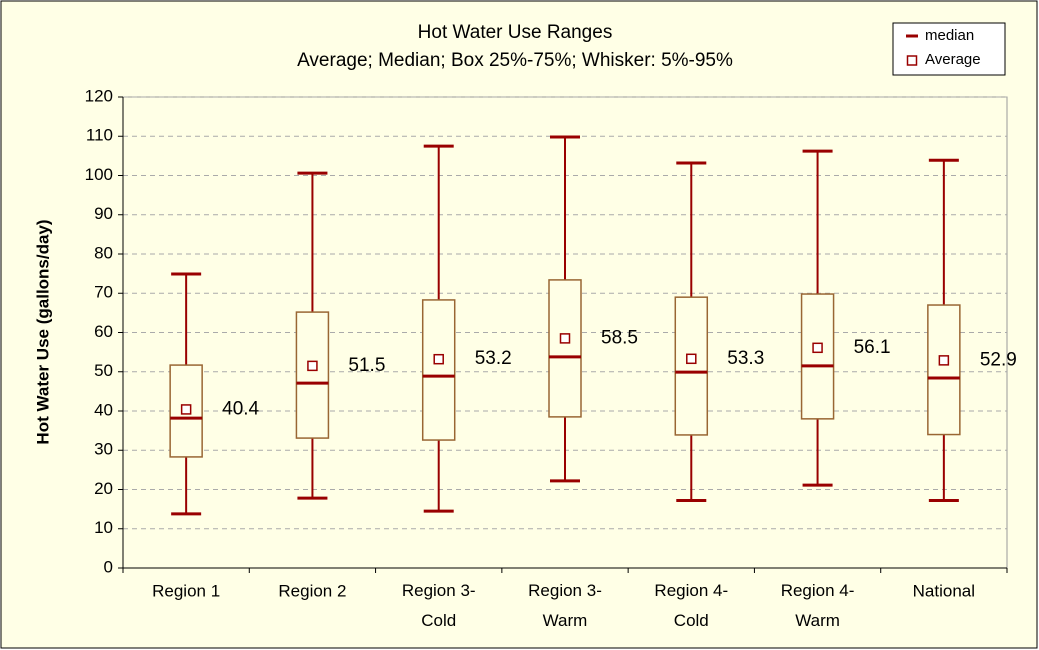  I want to click on chart-title: Hot Water Use Ranges, so click(515, 32).